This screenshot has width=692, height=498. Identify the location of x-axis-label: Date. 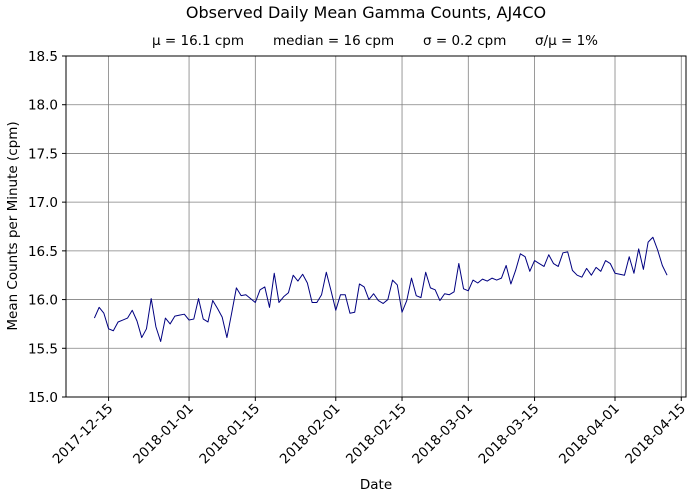
(376, 485).